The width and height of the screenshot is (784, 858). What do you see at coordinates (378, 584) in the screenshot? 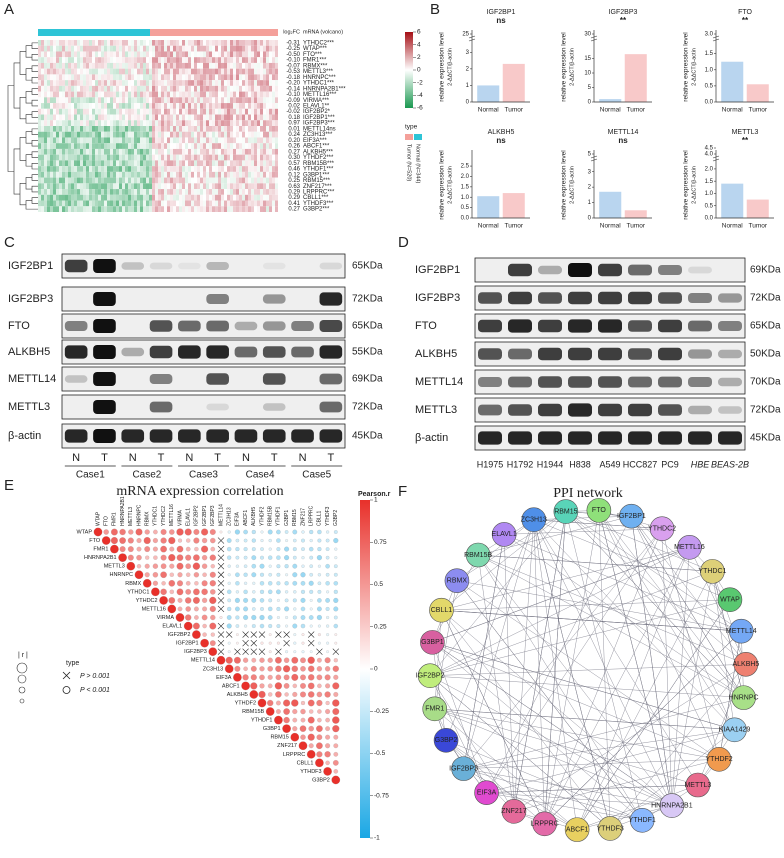
I see `colorbar-label: 0.5` at bounding box center [378, 584].